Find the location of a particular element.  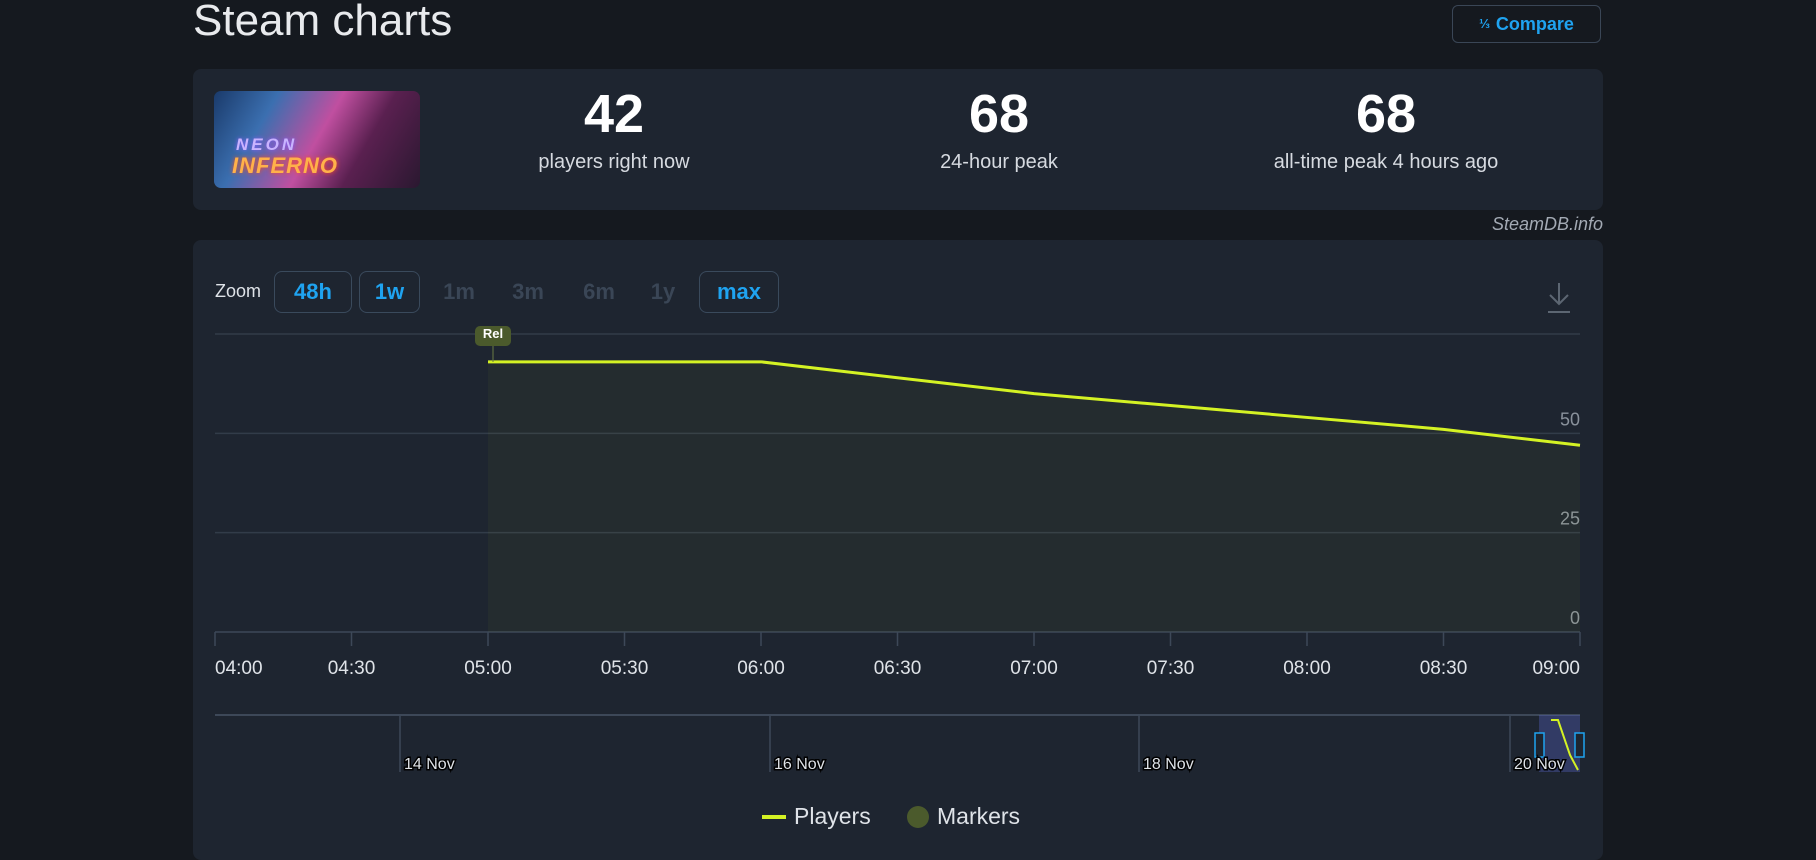

navigator-line is located at coordinates (1565, 745).